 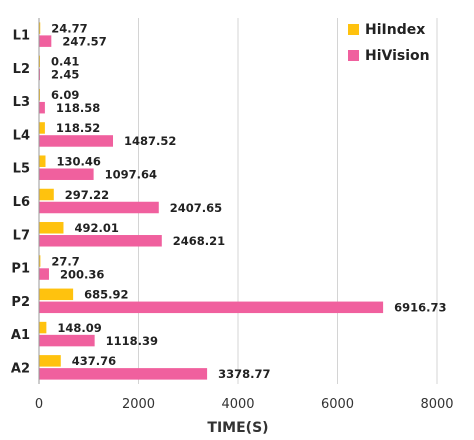 I want to click on legend-swatch-hivision, so click(x=353, y=55).